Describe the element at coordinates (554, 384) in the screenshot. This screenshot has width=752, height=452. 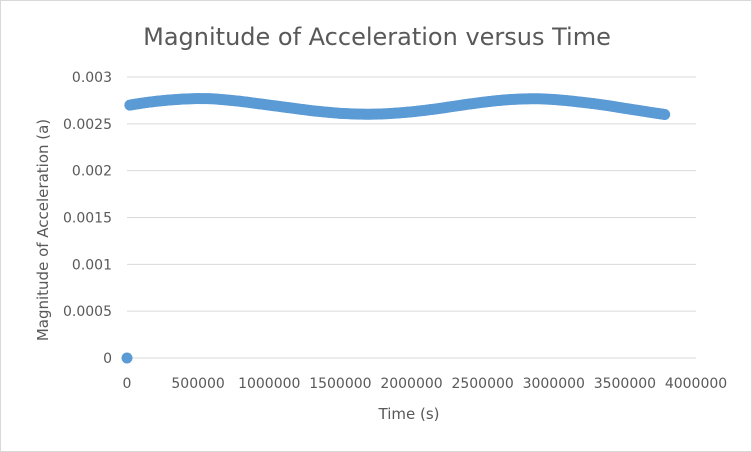
I see `x-tick-label: 3000000` at that location.